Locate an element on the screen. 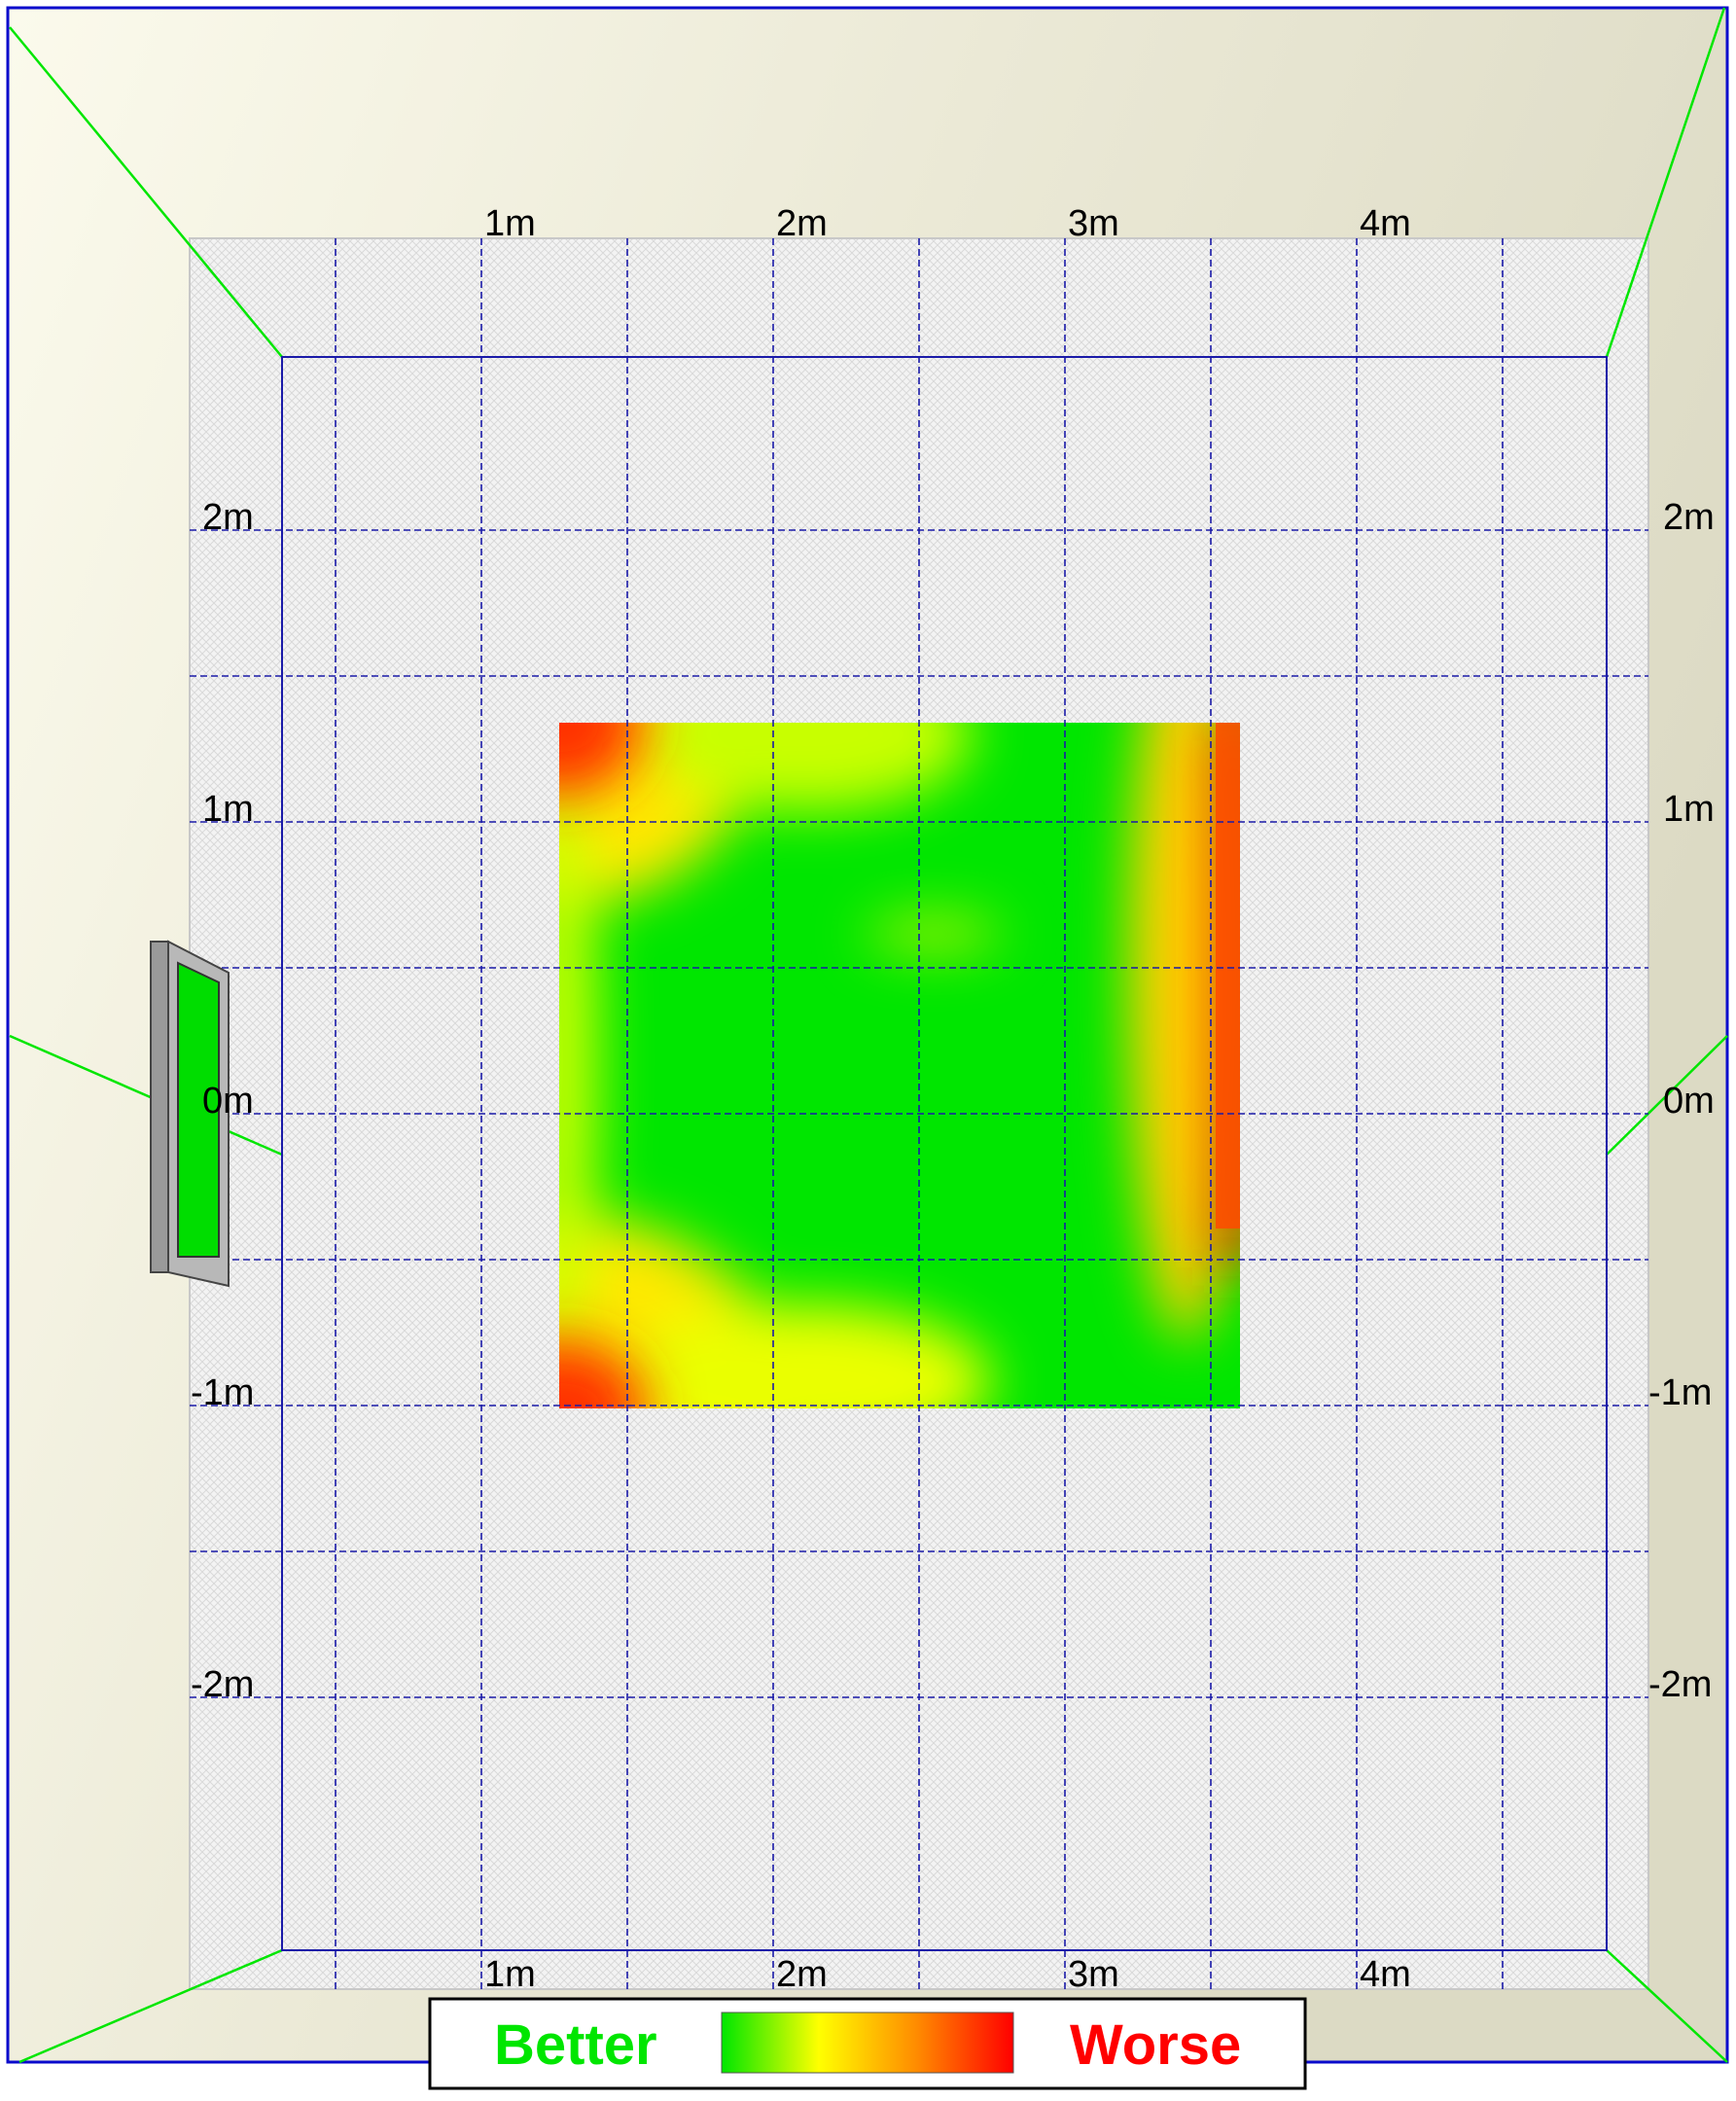 Image resolution: width=1736 pixels, height=2101 pixels. bottom-axis-label: 4m is located at coordinates (1385, 1975).